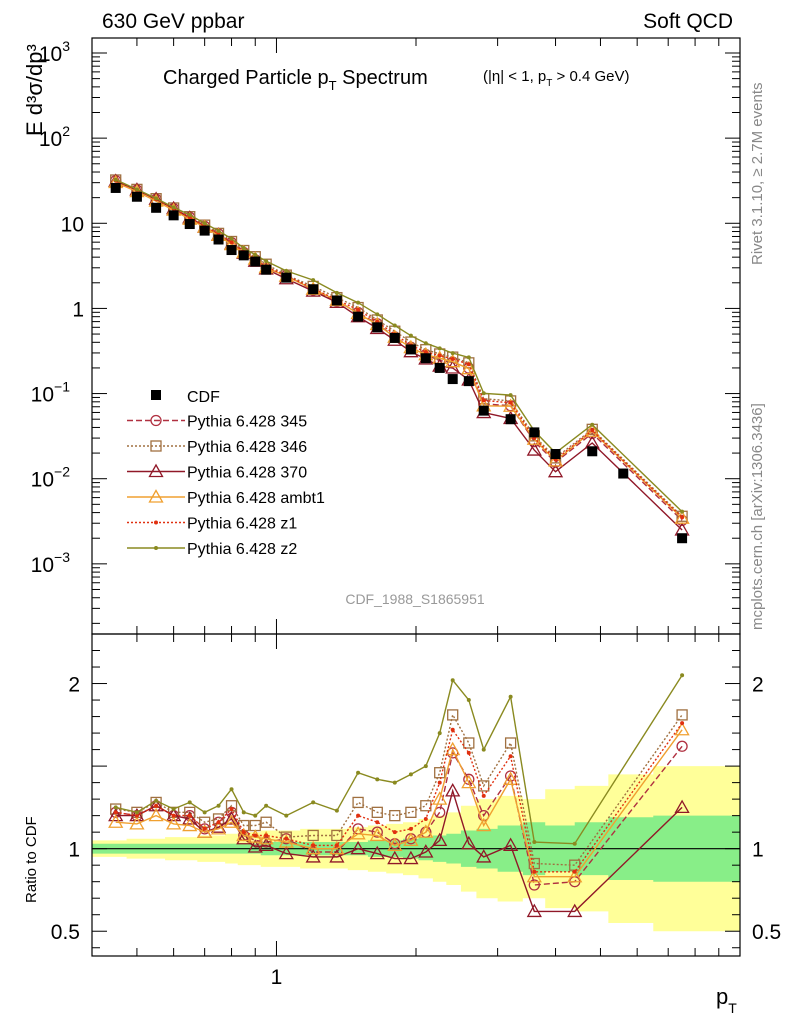 Image resolution: width=786 pixels, height=1024 pixels. What do you see at coordinates (758, 850) in the screenshot?
I see `ratio-tick-label-right: 1` at bounding box center [758, 850].